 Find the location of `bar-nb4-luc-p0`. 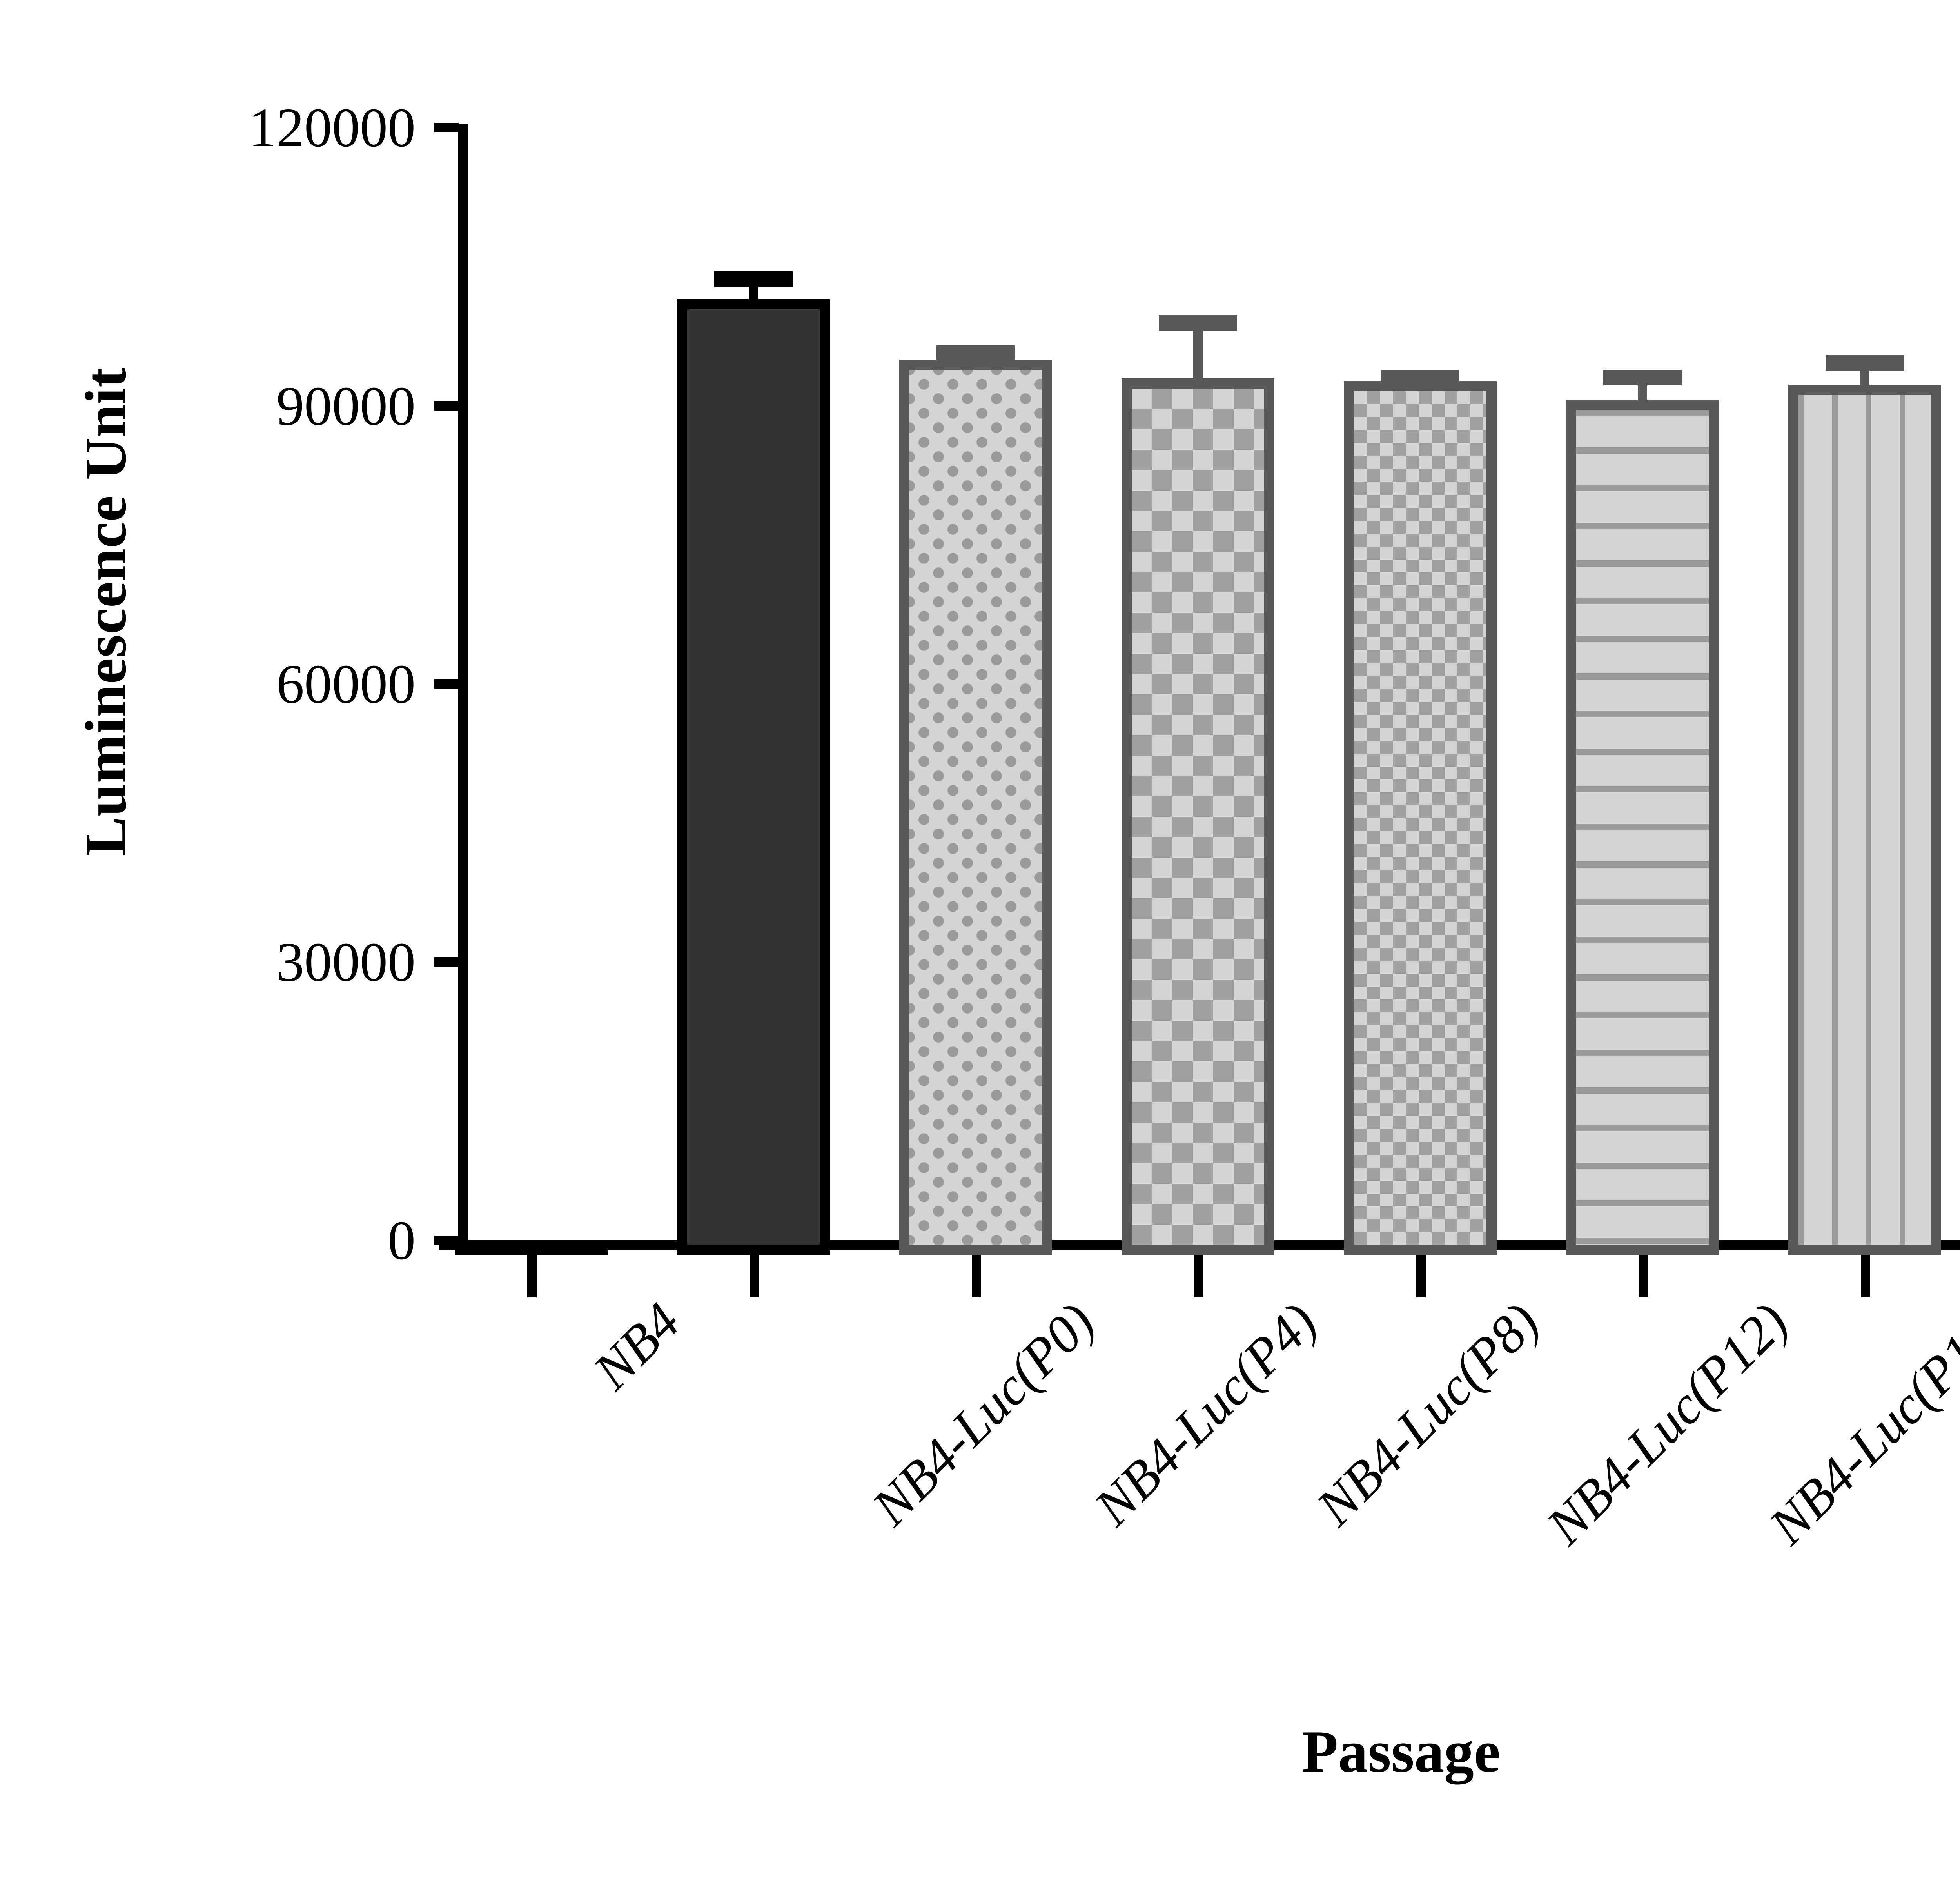

bar-nb4-luc-p0 is located at coordinates (753, 777).